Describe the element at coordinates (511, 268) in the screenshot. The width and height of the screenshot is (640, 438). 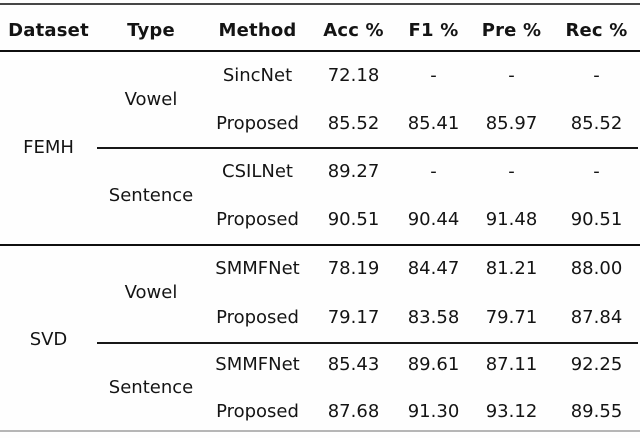
I see `cell-pre: 81.21` at that location.